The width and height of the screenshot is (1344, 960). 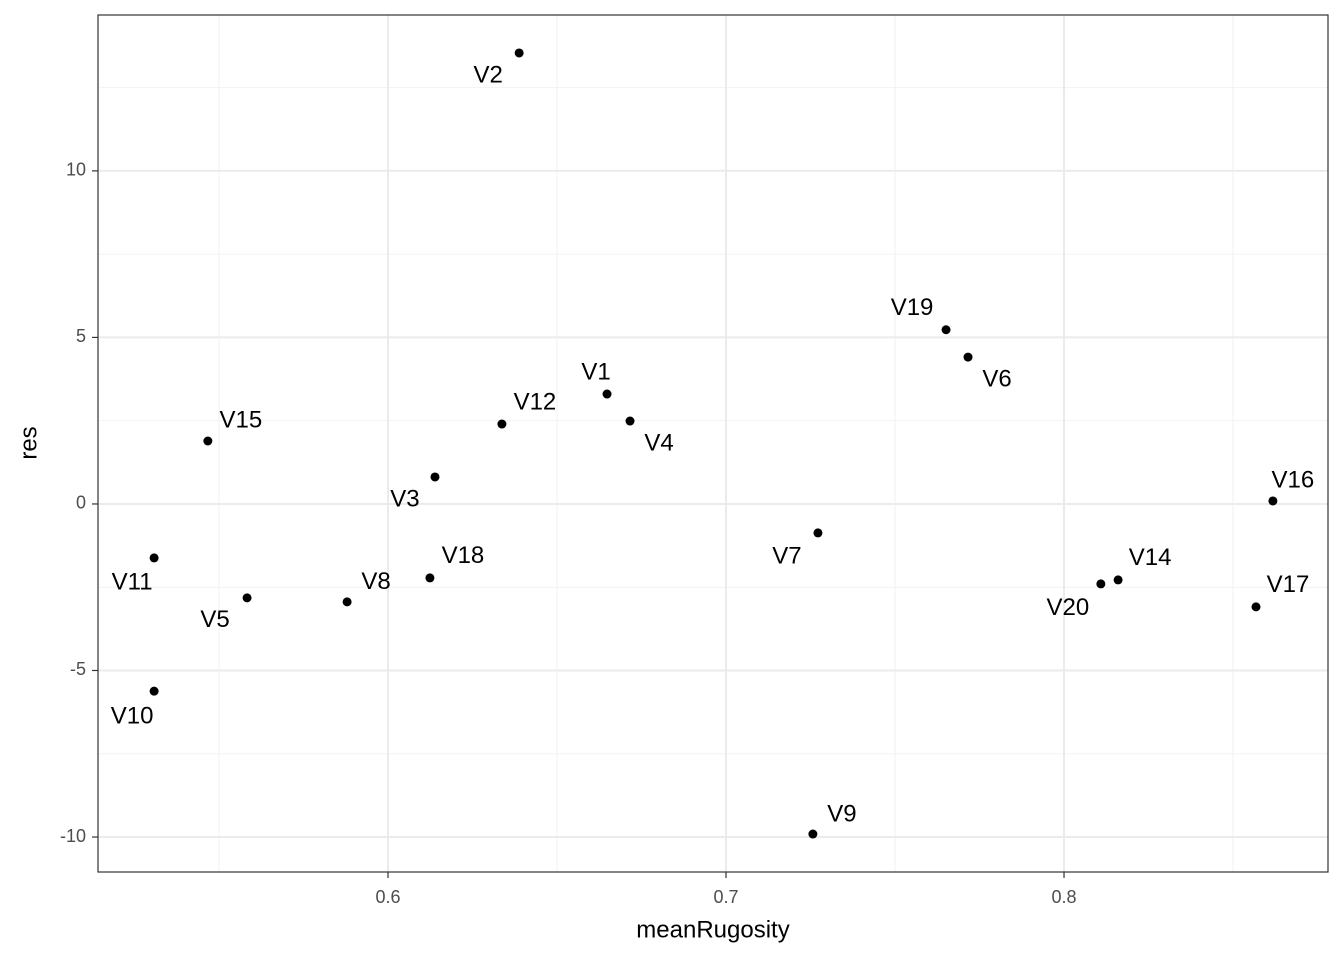 What do you see at coordinates (81, 503) in the screenshot?
I see `y-tick-label: 0` at bounding box center [81, 503].